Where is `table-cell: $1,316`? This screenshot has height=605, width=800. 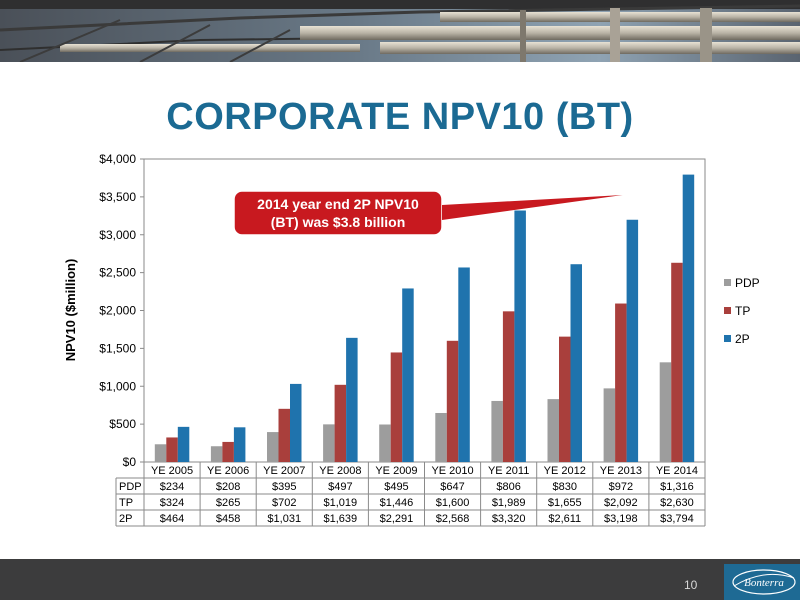
table-cell: $1,316 is located at coordinates (677, 487).